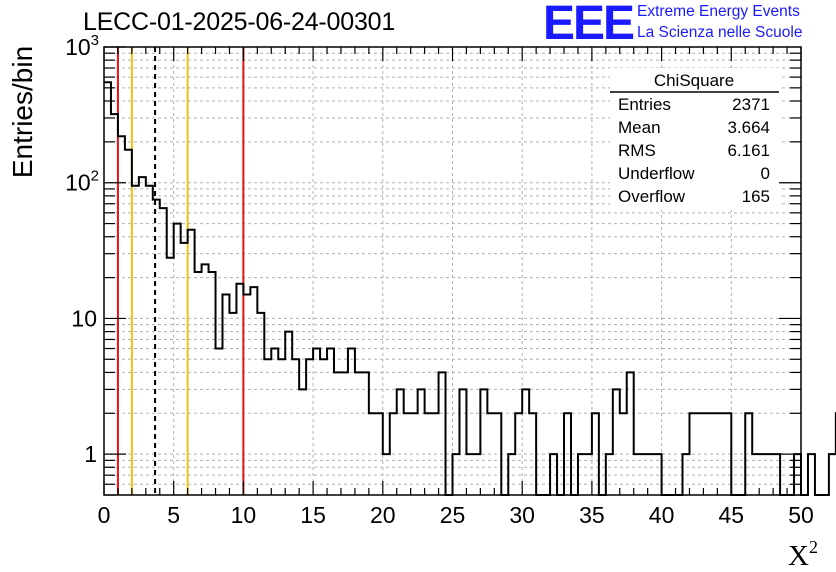 The image size is (836, 572). I want to click on y-axis-label: Entries/bin, so click(22, 112).